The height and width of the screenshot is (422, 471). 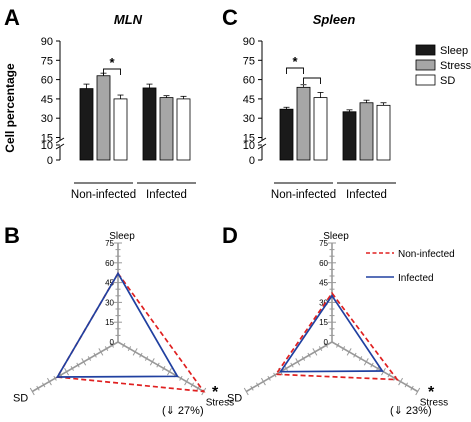 What do you see at coordinates (109, 283) in the screenshot?
I see `radar-tick-label: 45` at bounding box center [109, 283].